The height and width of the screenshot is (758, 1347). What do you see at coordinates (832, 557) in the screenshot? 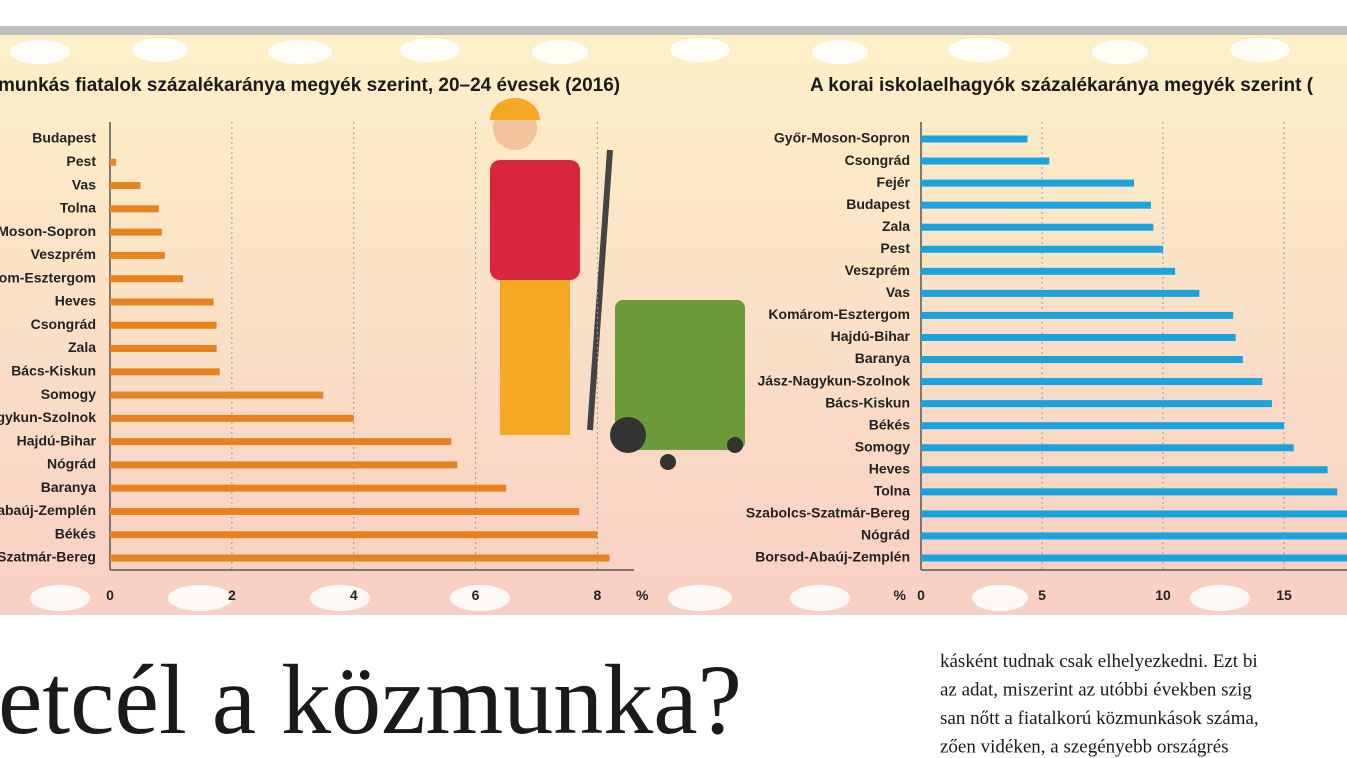
I see `category-label: Borsod-Abaúj-Zemplén` at bounding box center [832, 557].